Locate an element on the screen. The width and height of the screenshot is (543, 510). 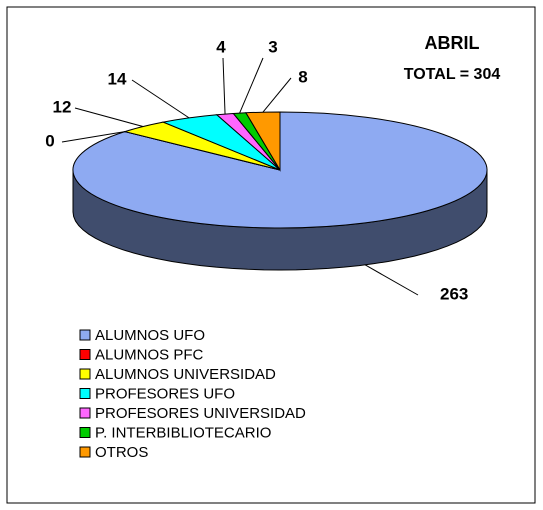
chart-title: ABRIL is located at coordinates (452, 43).